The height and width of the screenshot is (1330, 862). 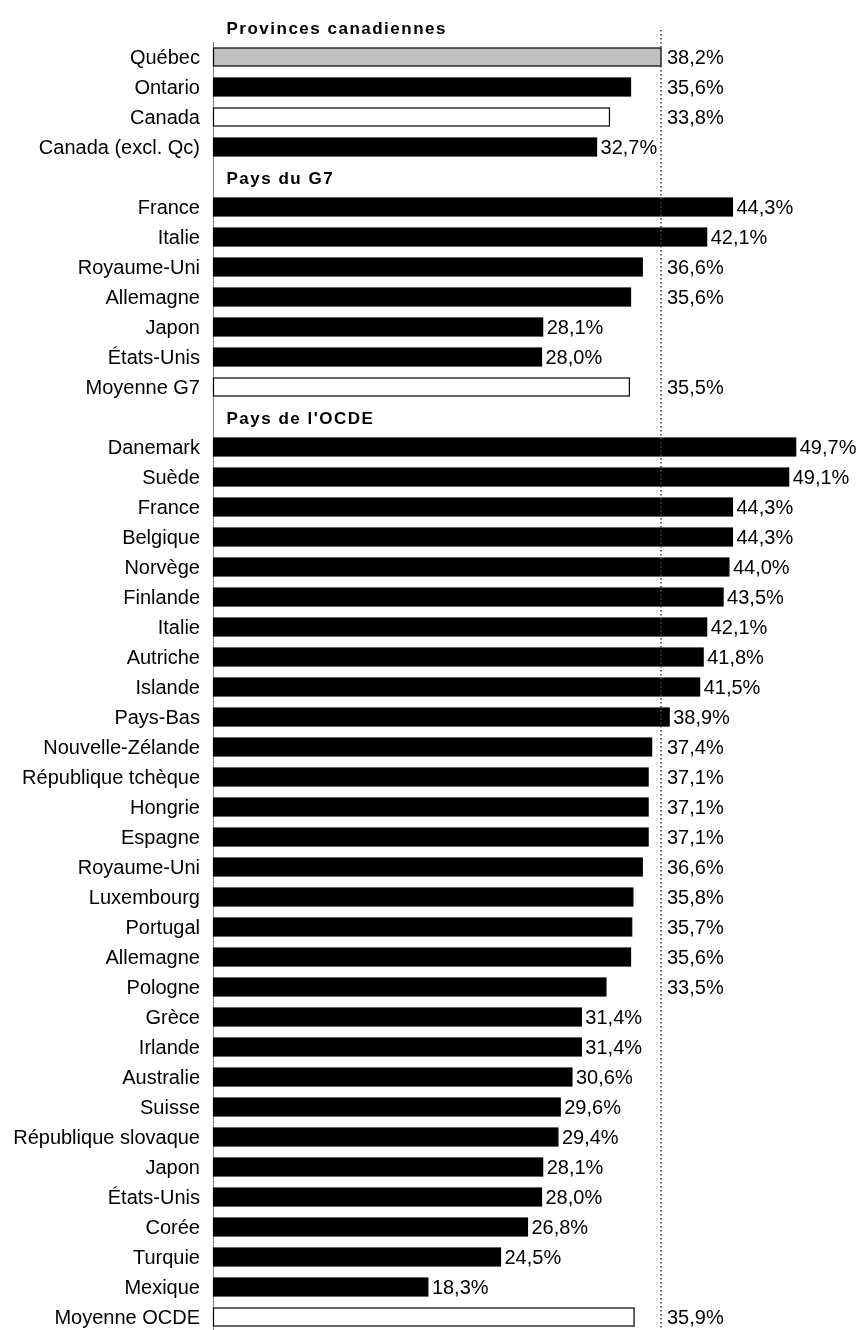 I want to click on data-label: 24,5%, so click(x=533, y=1257).